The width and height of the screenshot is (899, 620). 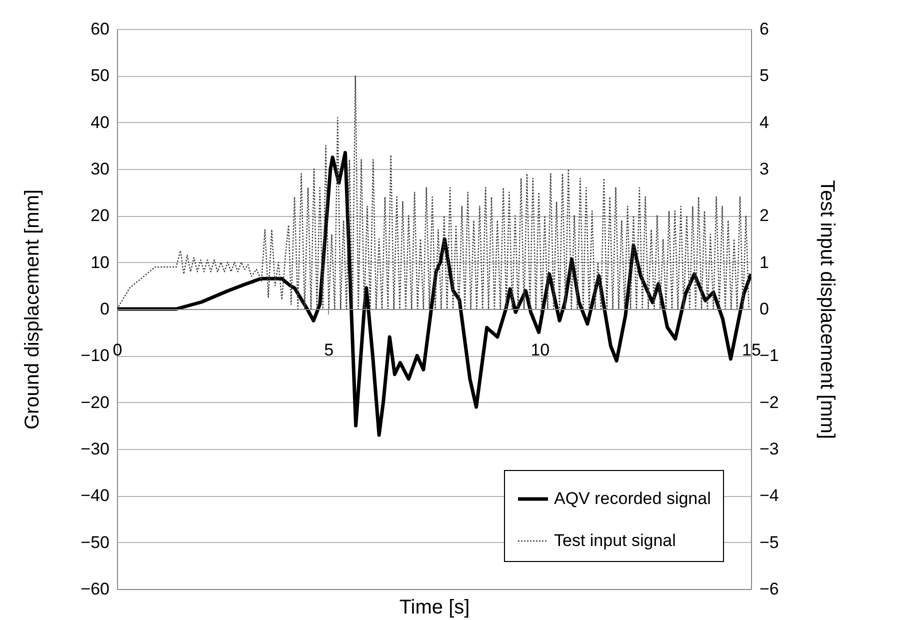 I want to click on y2-tick-label: −4, so click(x=769, y=496).